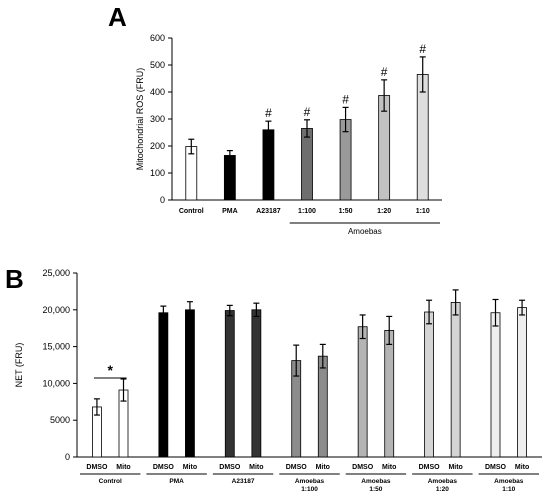 The image size is (550, 496). Describe the element at coordinates (140, 119) in the screenshot. I see `panel-a-y-axis-label: Mitochondrial ROS (FRU)` at that location.